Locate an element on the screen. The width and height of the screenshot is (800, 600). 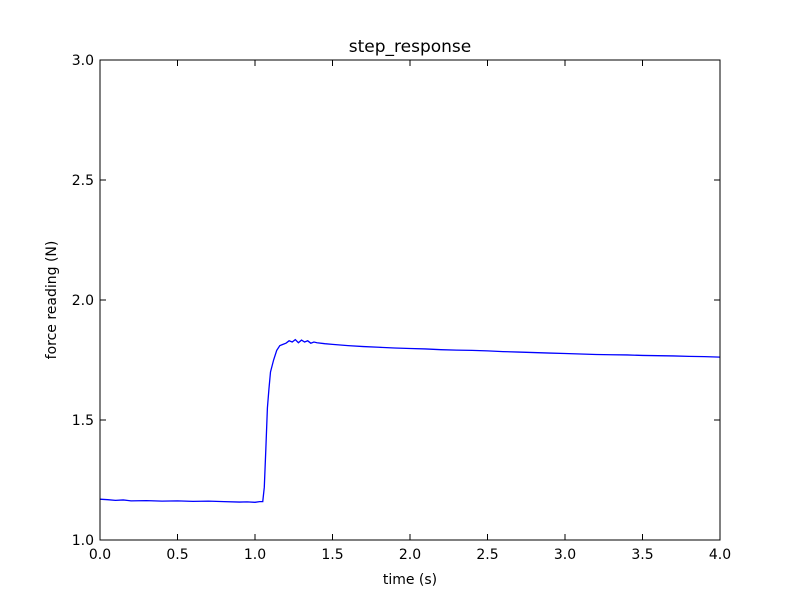
x-axis-label: time (s) is located at coordinates (410, 580).